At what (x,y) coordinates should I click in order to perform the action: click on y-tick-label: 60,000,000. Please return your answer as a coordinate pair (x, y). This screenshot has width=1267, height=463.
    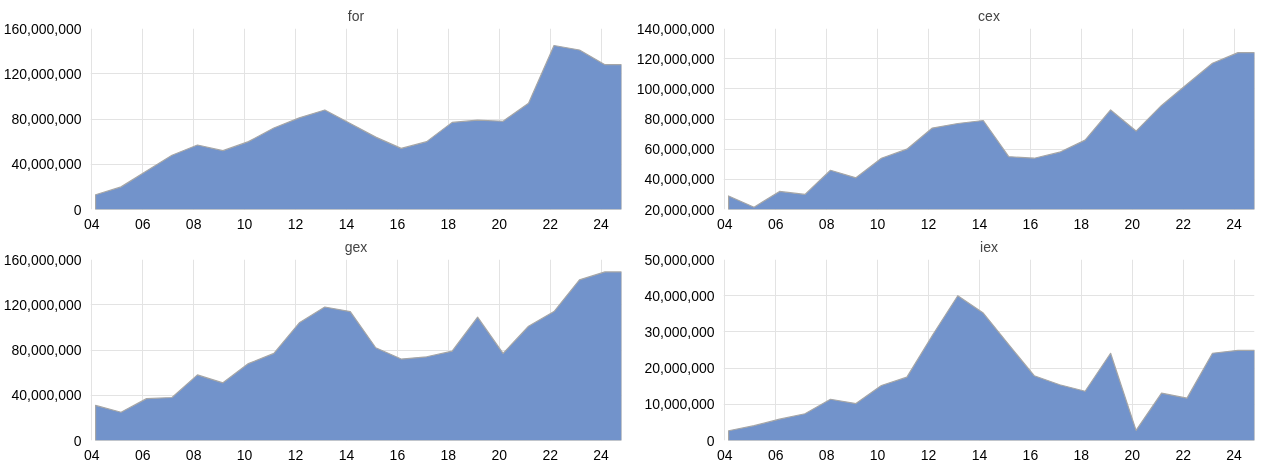
    Looking at the image, I should click on (679, 149).